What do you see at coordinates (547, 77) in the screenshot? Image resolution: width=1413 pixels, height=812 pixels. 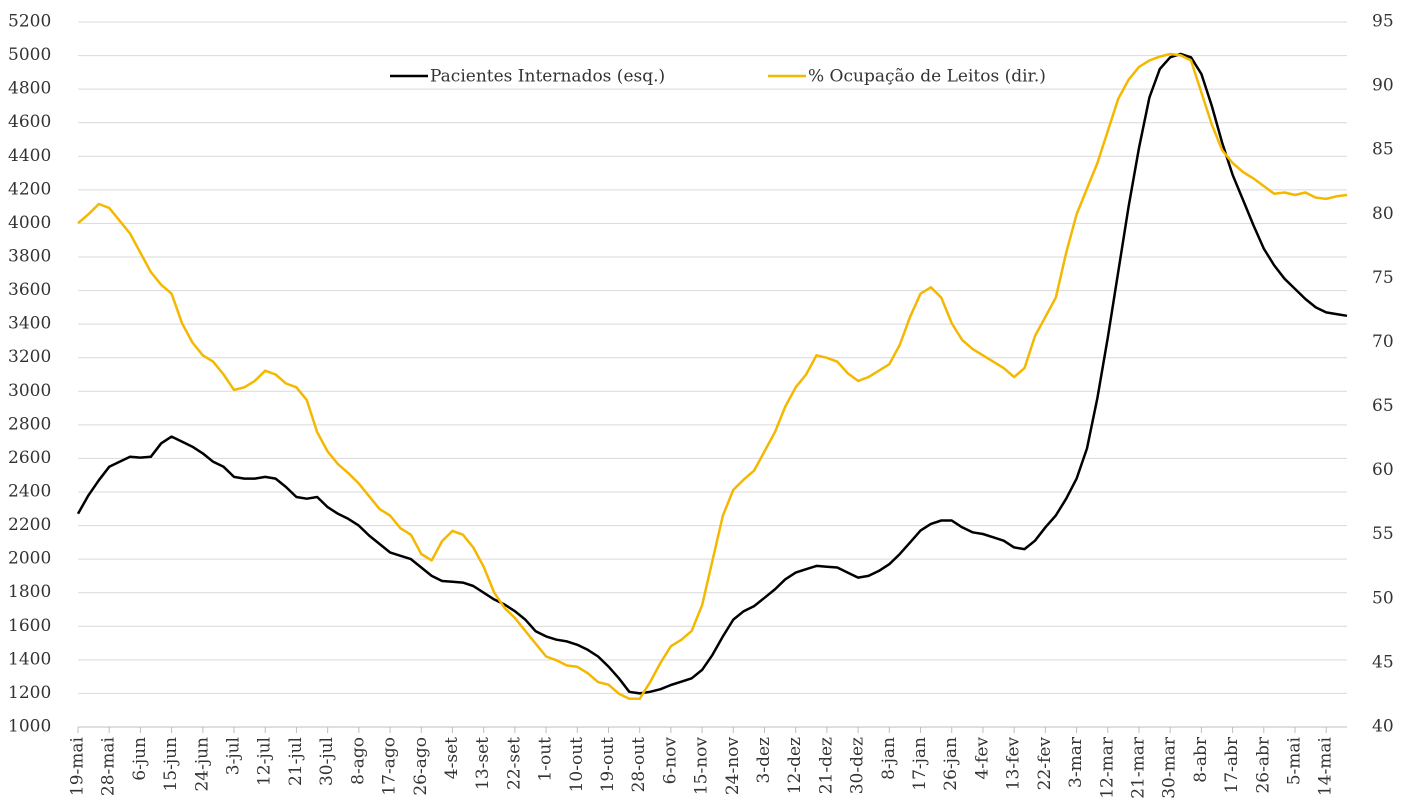 I see `legend-label: Pacientes Internados (esq.)` at bounding box center [547, 77].